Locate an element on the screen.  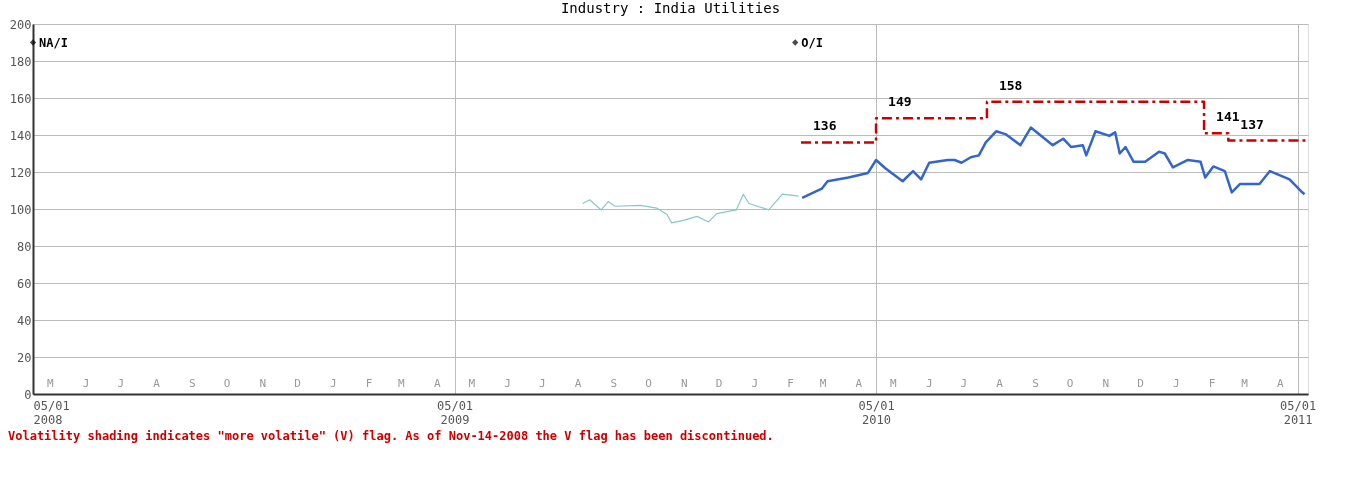
data-label: 158 is located at coordinates (1010, 85).